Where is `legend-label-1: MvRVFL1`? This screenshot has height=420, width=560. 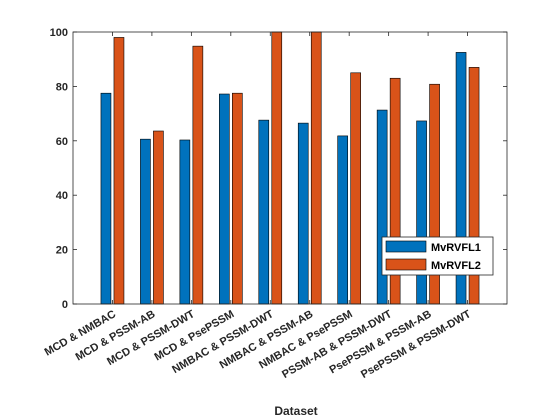
legend-label-1: MvRVFL1 is located at coordinates (456, 248).